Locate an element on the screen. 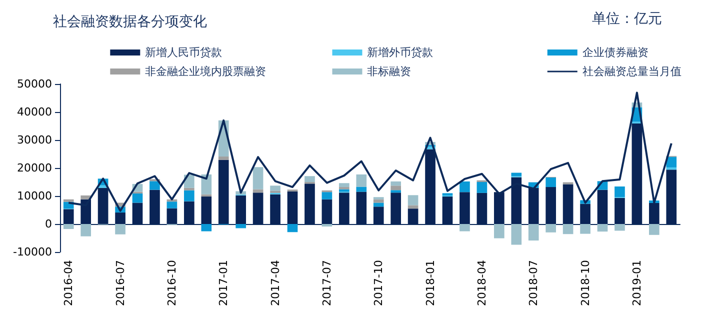 This screenshot has width=710, height=320. legend-label: 新增人民币贷款 is located at coordinates (183, 52).